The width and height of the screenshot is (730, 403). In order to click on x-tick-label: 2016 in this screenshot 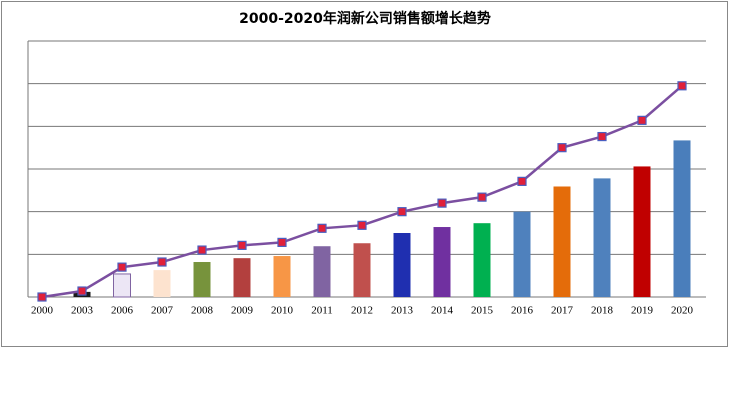, I will do `click(522, 311)`.